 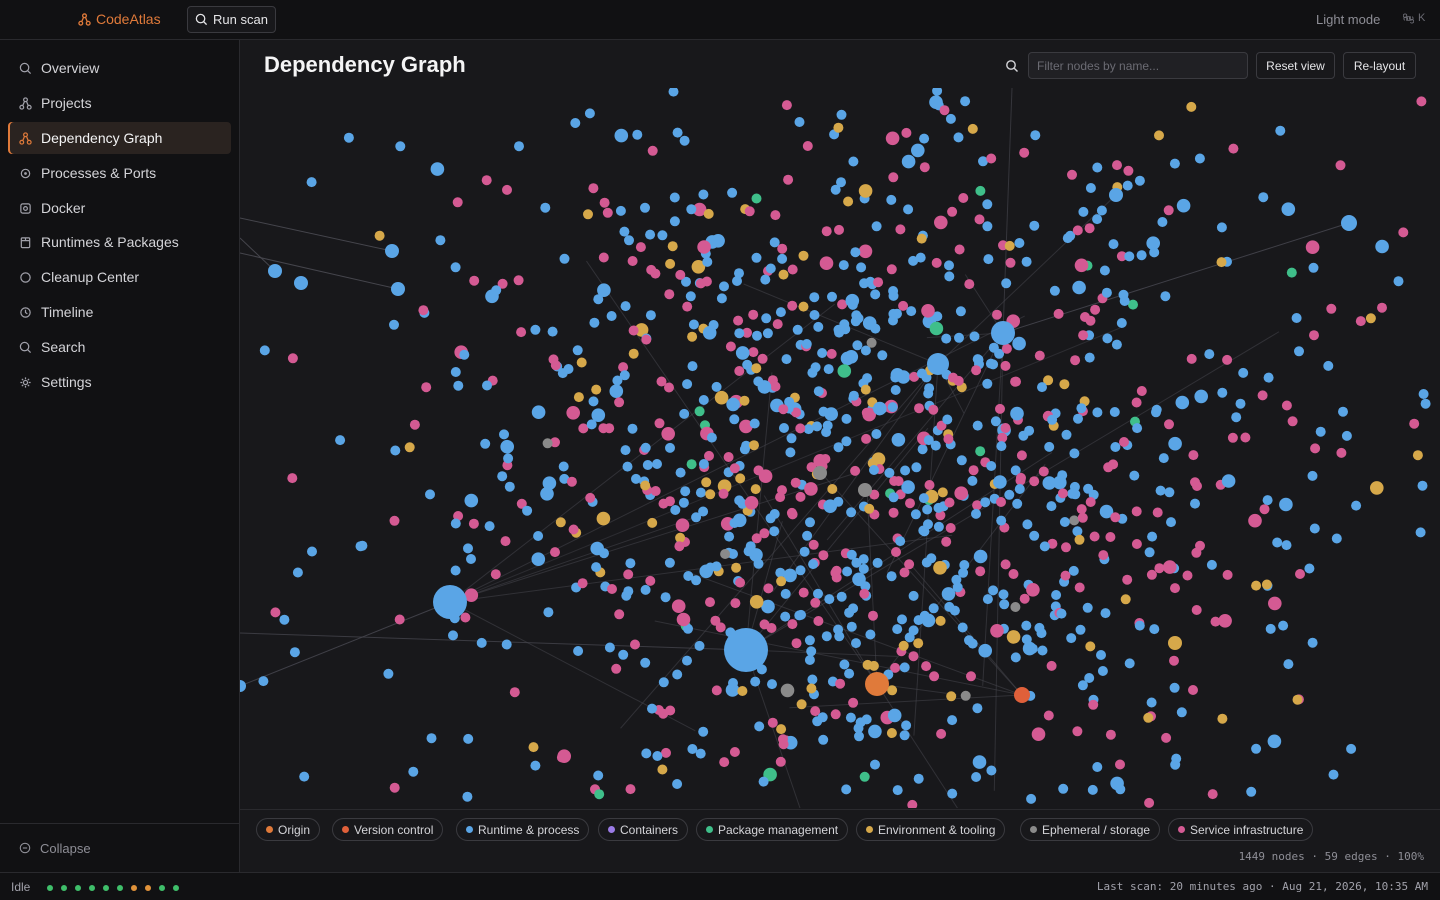 What do you see at coordinates (119, 103) in the screenshot?
I see `sidebar-item-projects: Projects` at bounding box center [119, 103].